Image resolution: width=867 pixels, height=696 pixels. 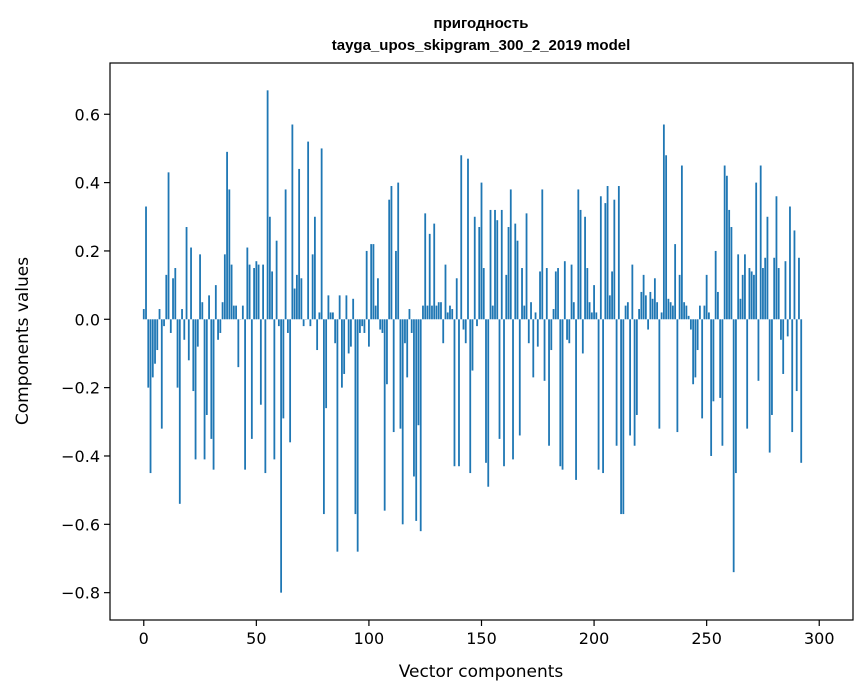 What do you see at coordinates (481, 23) in the screenshot?
I see `chart-title: пригодность` at bounding box center [481, 23].